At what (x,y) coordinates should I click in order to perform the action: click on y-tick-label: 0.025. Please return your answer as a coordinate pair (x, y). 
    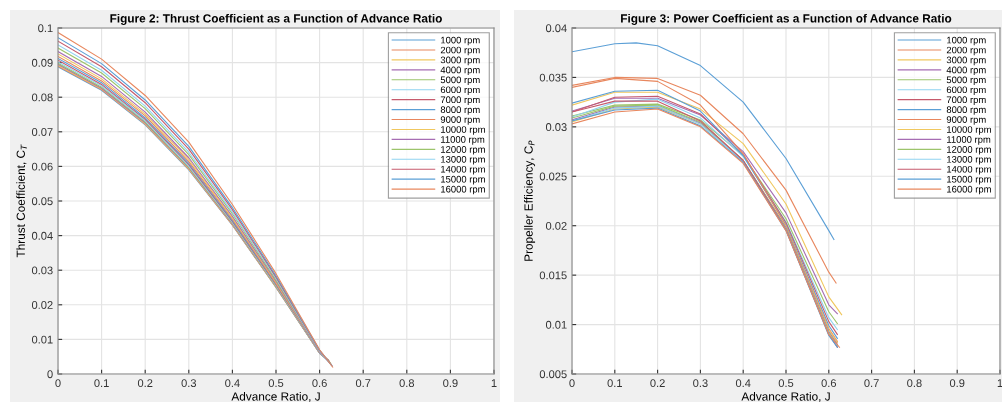
    Looking at the image, I should click on (553, 176).